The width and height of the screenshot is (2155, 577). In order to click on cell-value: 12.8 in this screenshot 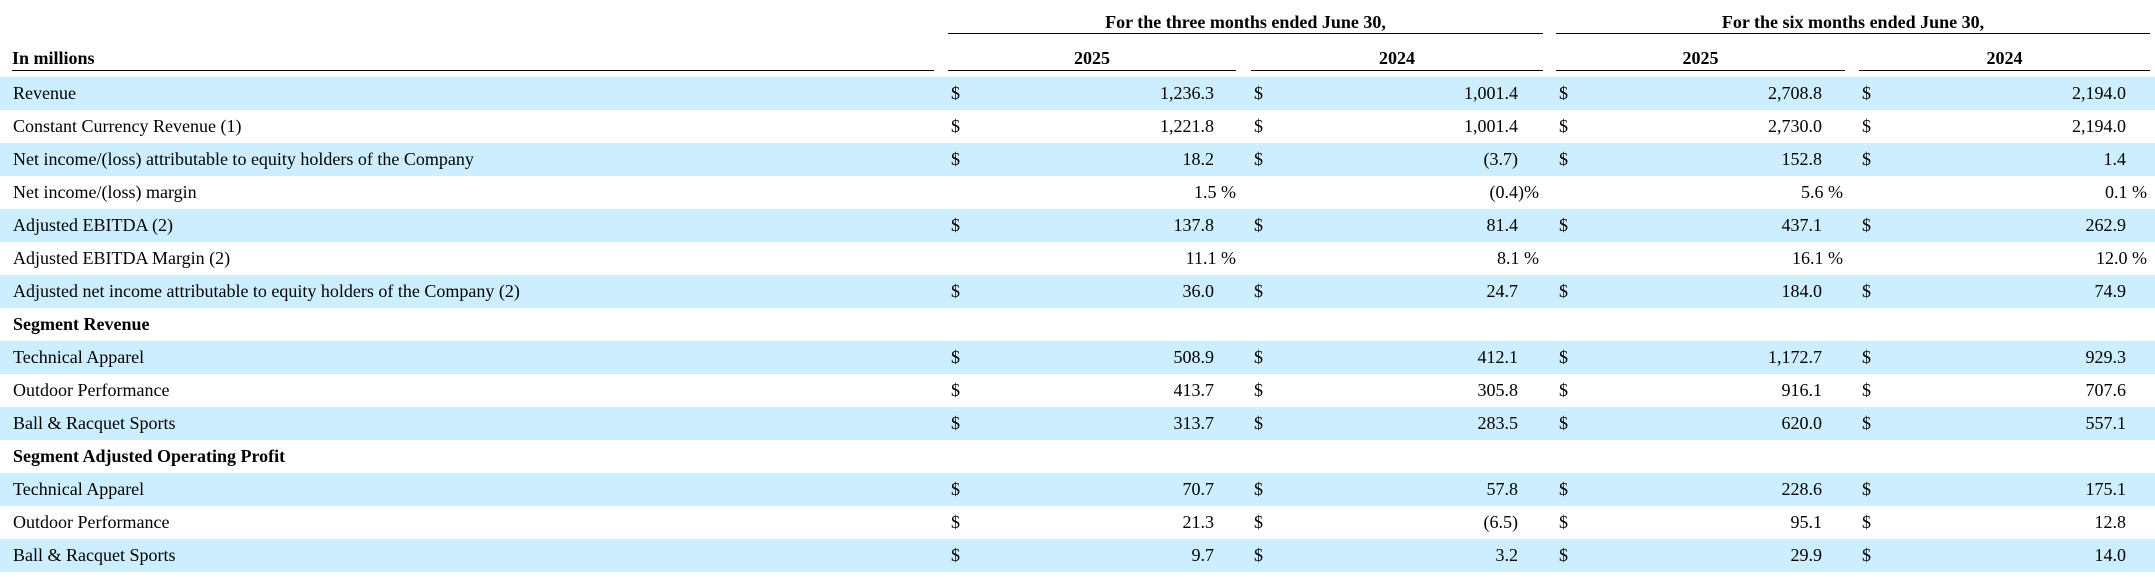, I will do `click(2110, 522)`.